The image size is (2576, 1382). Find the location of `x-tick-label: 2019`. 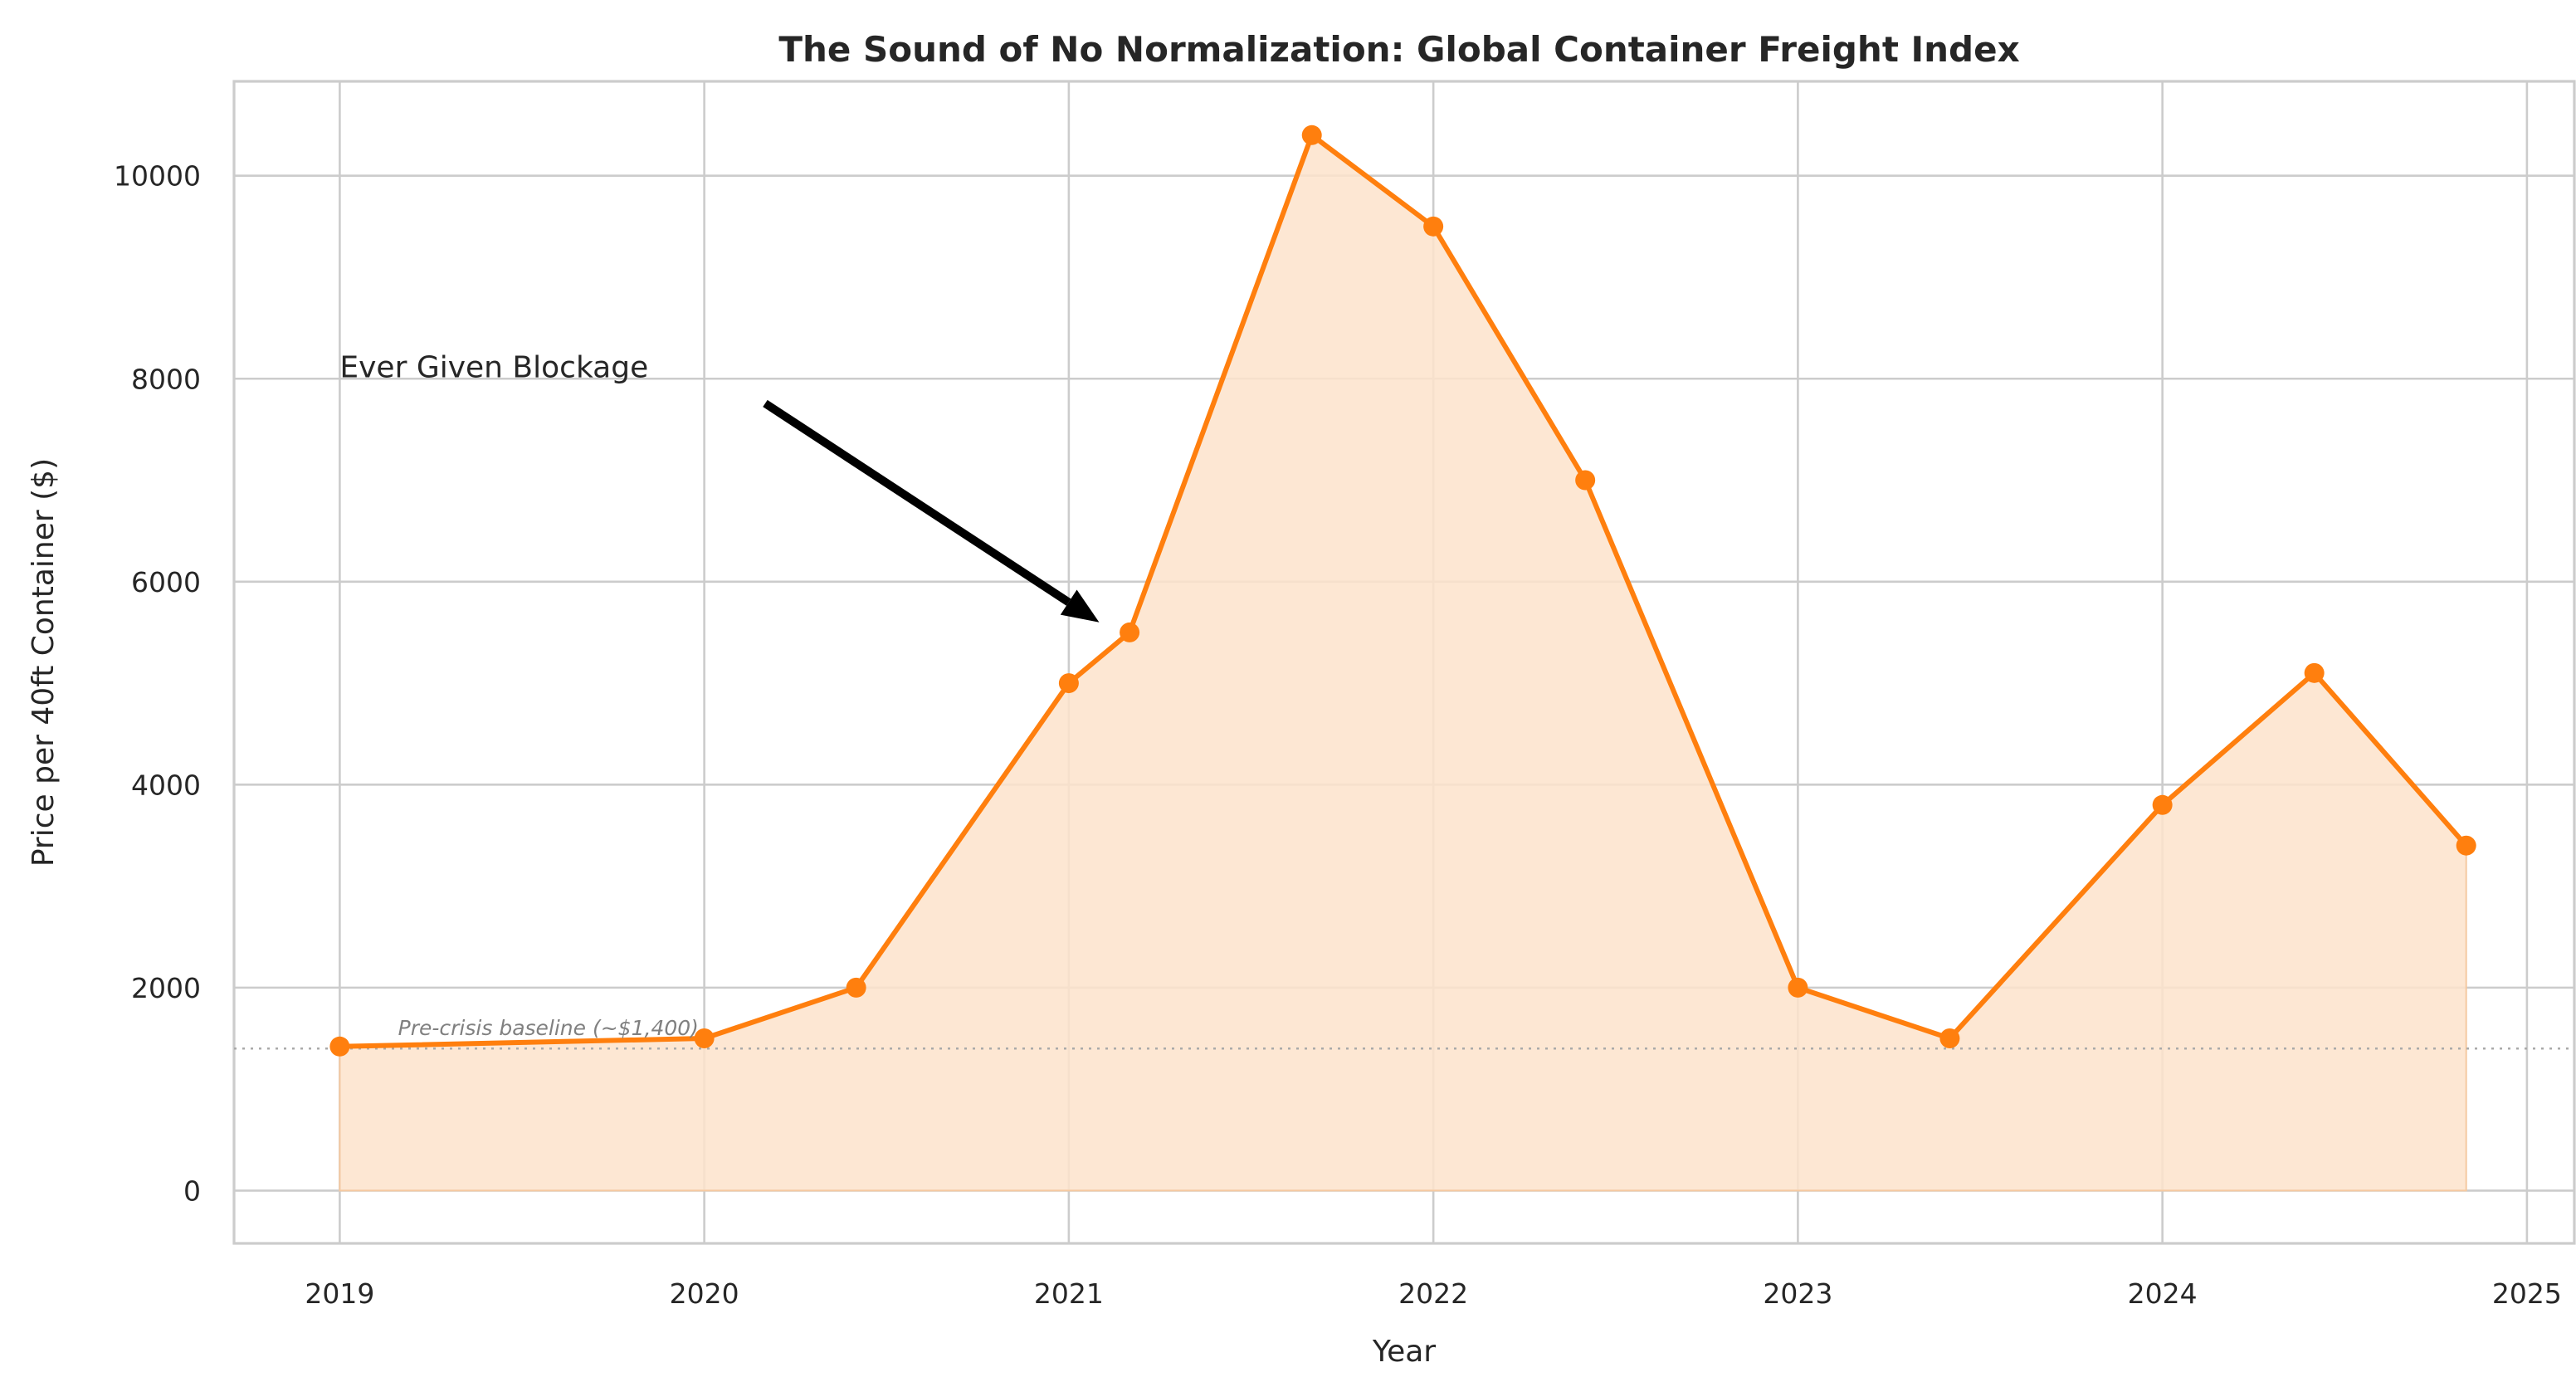

x-tick-label: 2019 is located at coordinates (339, 1293).